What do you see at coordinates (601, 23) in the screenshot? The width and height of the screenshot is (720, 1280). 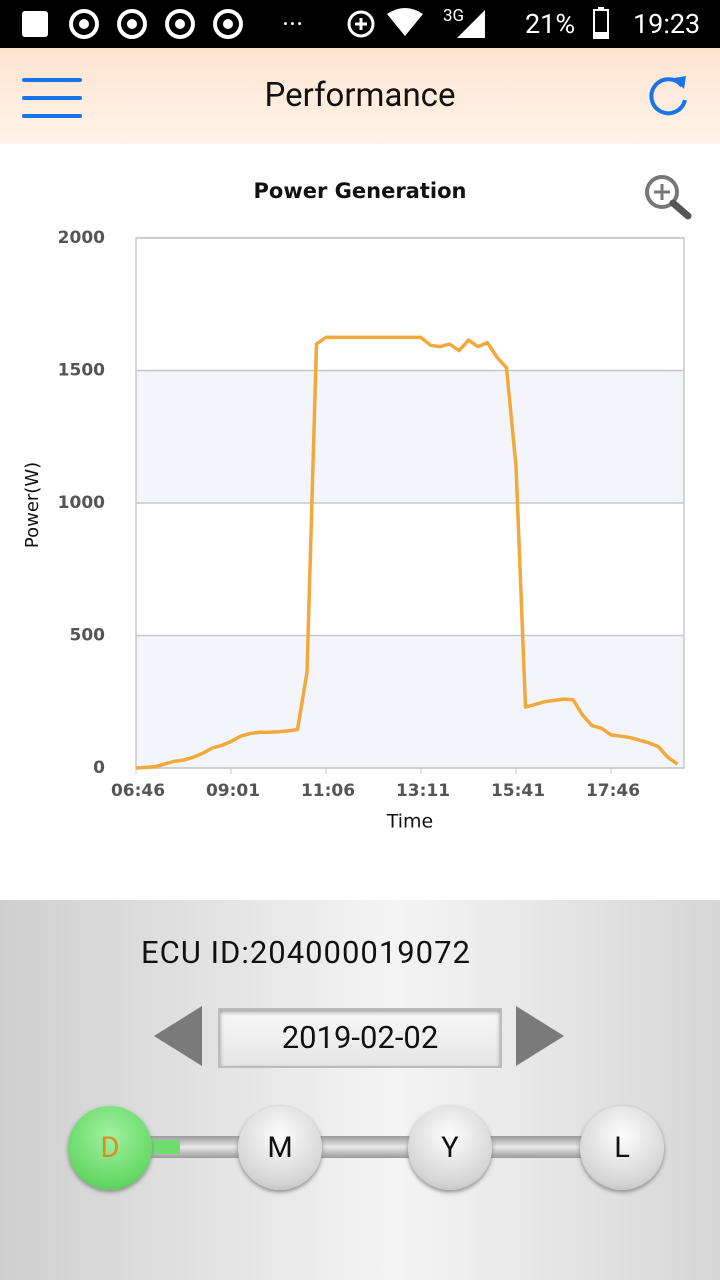 I see `battery-icon` at bounding box center [601, 23].